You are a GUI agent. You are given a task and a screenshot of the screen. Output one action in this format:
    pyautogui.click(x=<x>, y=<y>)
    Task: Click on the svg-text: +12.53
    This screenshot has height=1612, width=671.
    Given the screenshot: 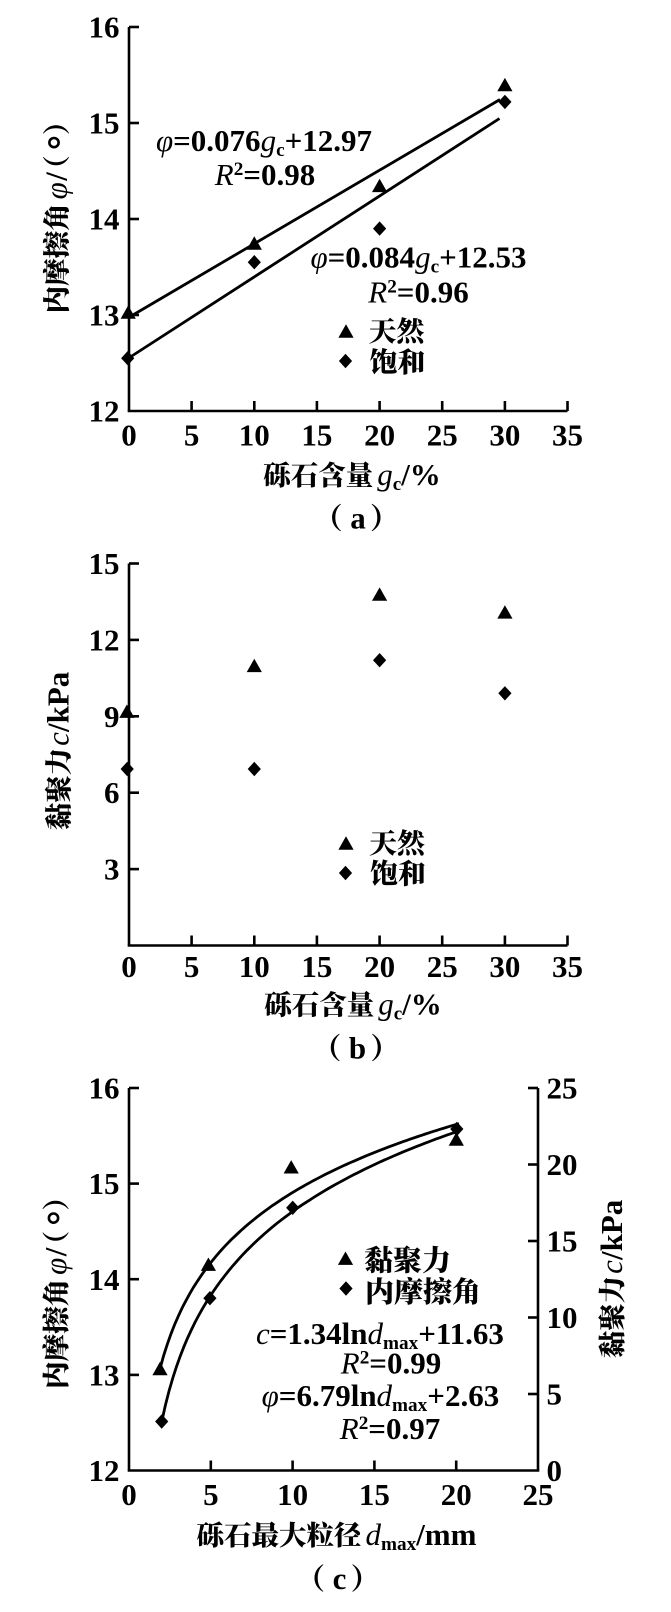 What is the action you would take?
    pyautogui.click(x=482, y=257)
    